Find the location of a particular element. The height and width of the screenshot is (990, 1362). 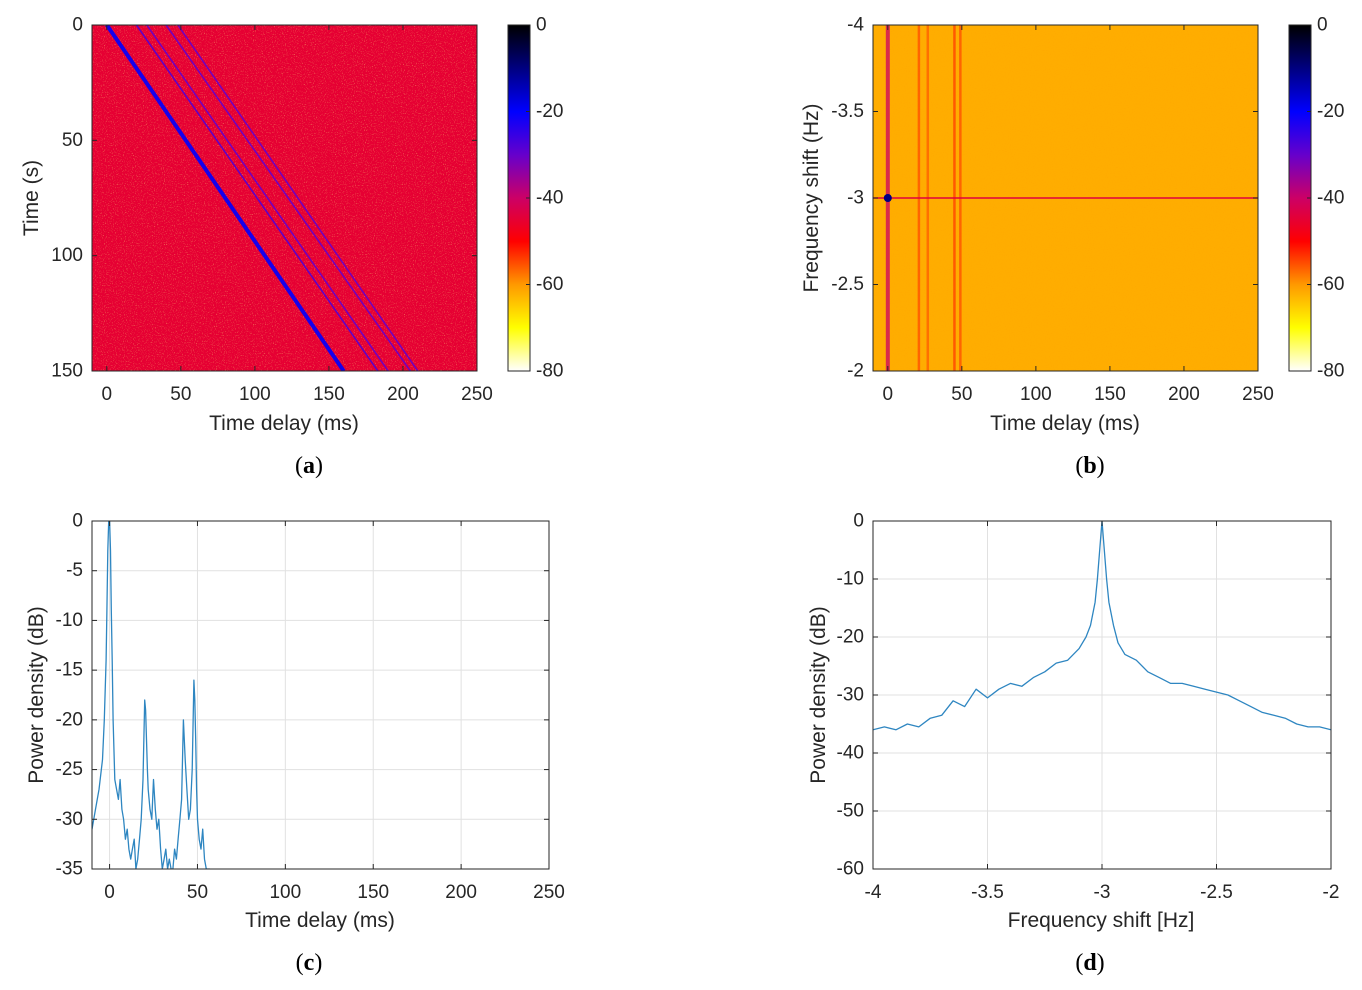

panel-c-xtick-label: 50 is located at coordinates (197, 892).